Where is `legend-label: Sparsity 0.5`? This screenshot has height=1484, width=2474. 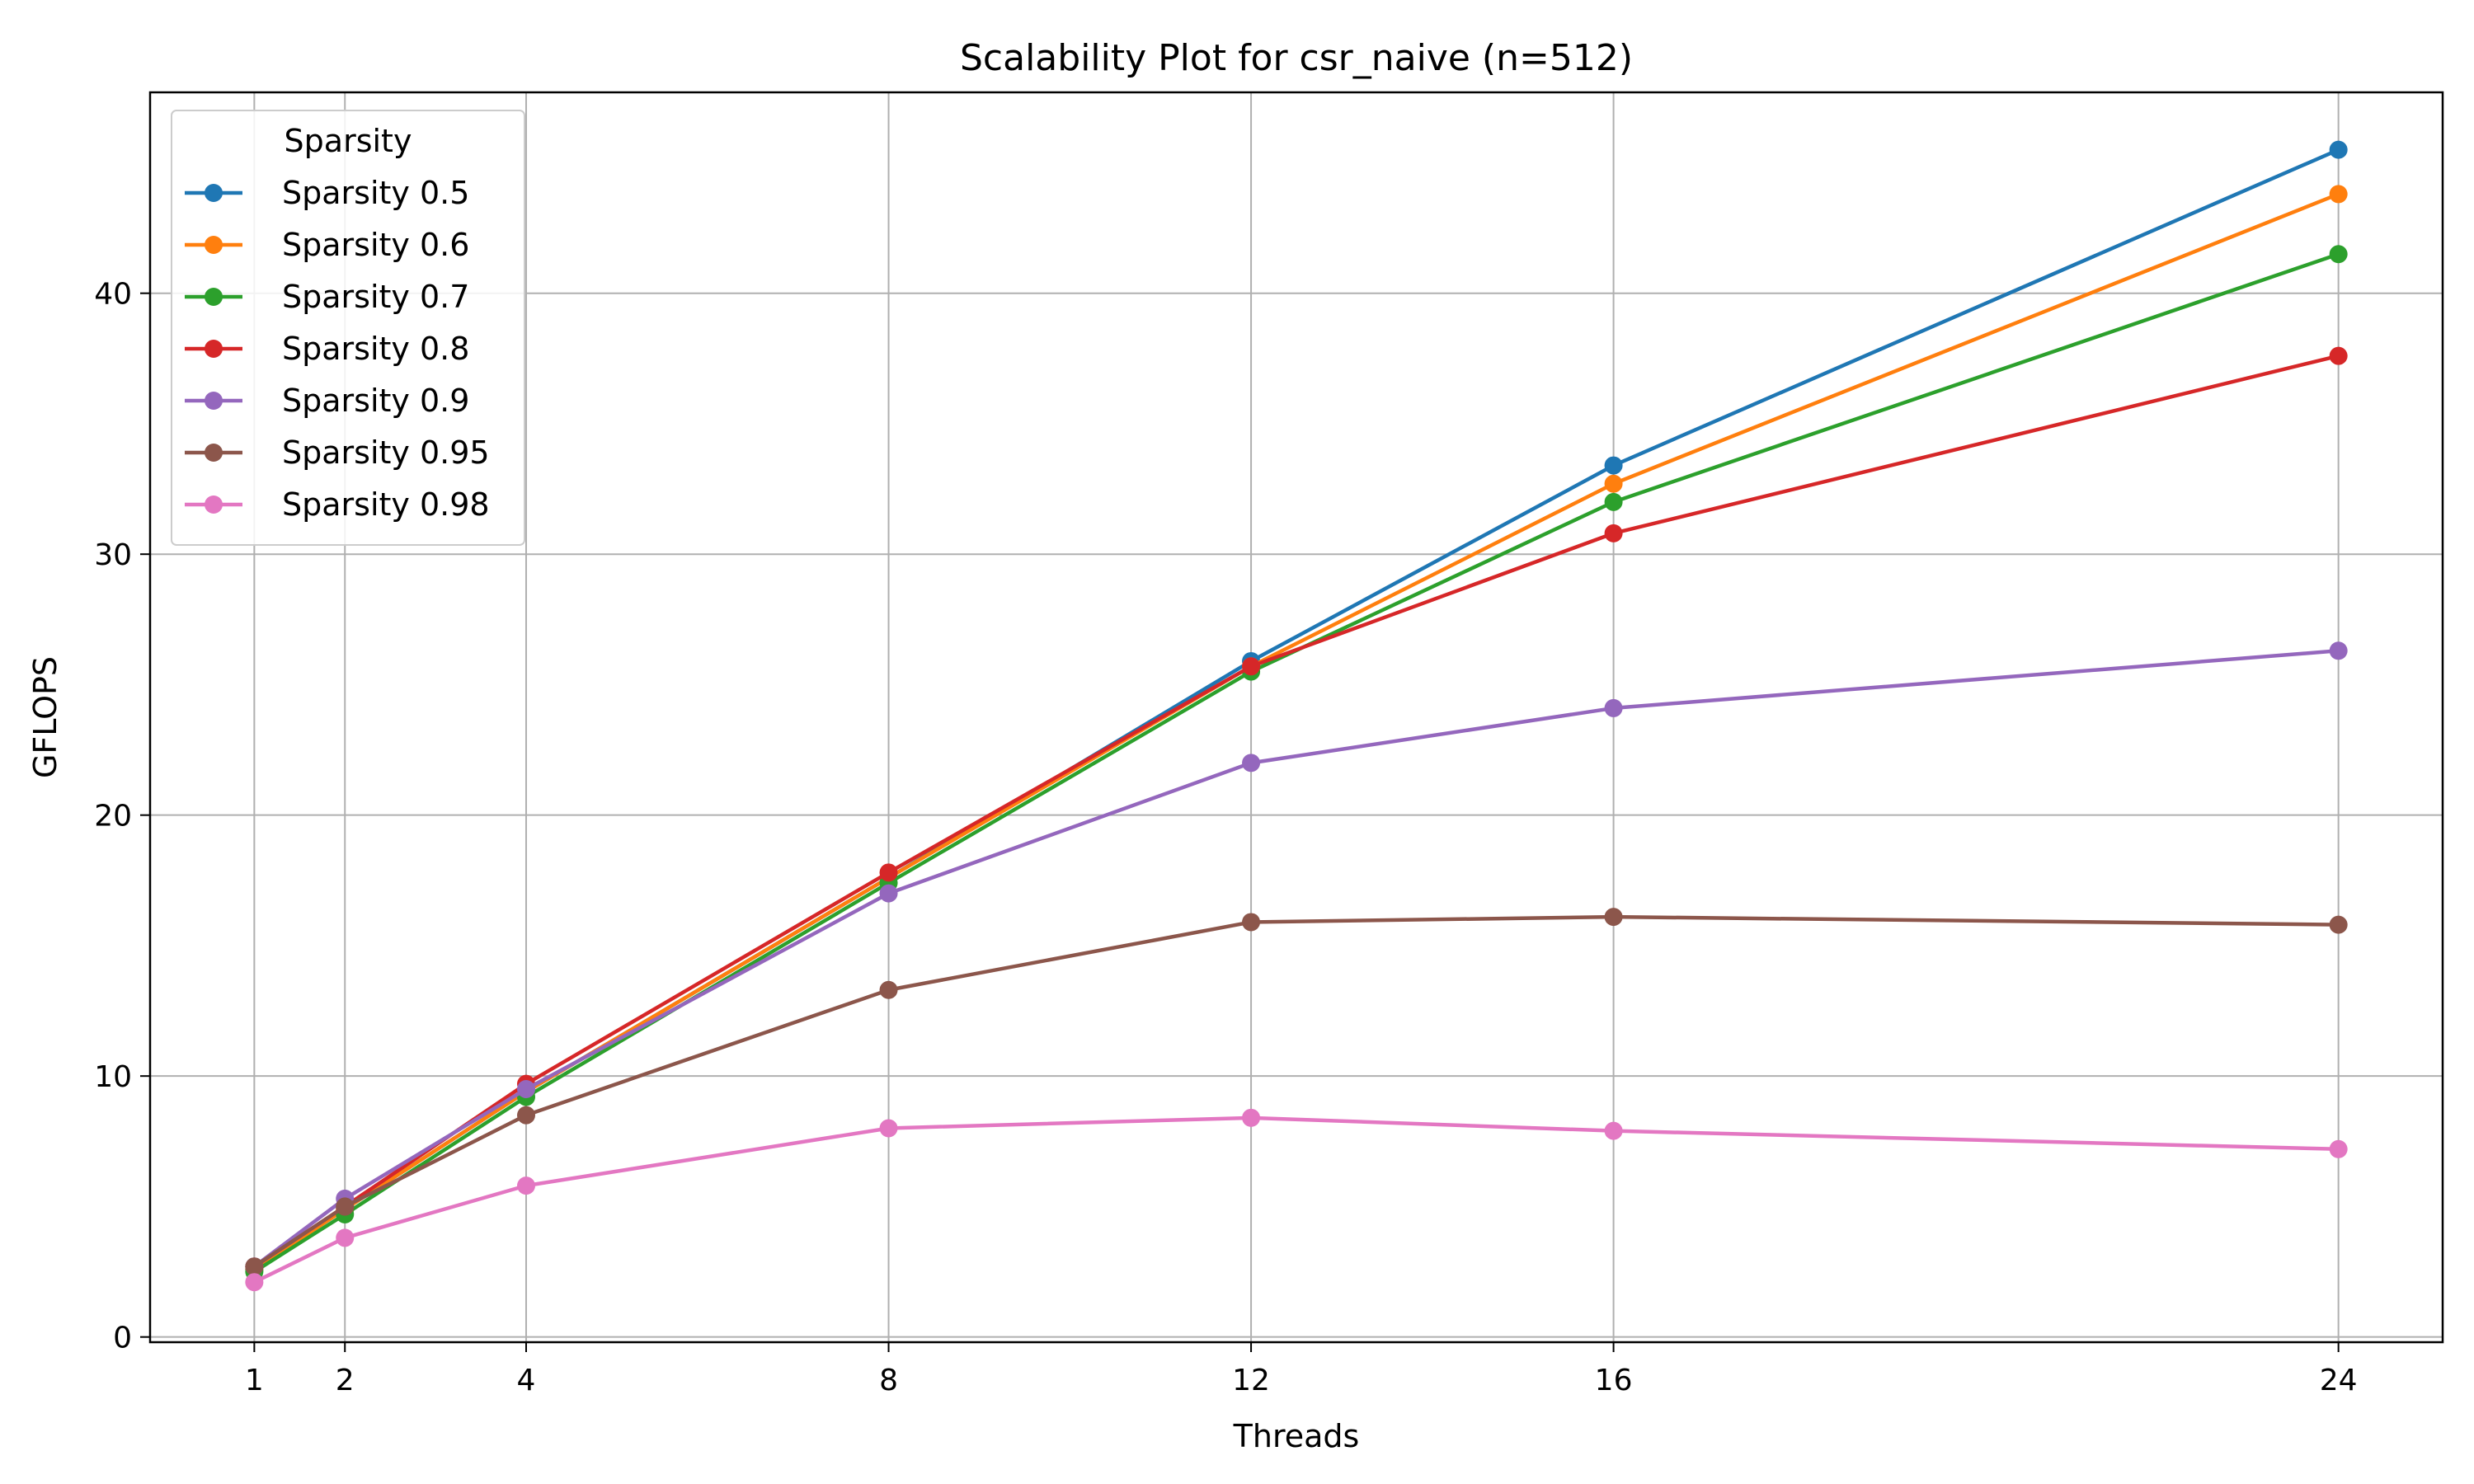
legend-label: Sparsity 0.5 is located at coordinates (375, 193).